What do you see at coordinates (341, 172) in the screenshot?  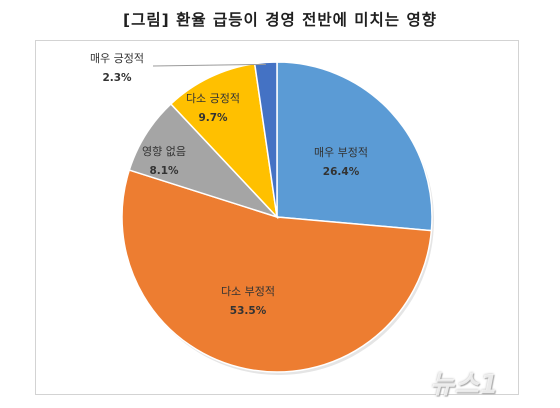 I see `slice-value-label: 26.4%` at bounding box center [341, 172].